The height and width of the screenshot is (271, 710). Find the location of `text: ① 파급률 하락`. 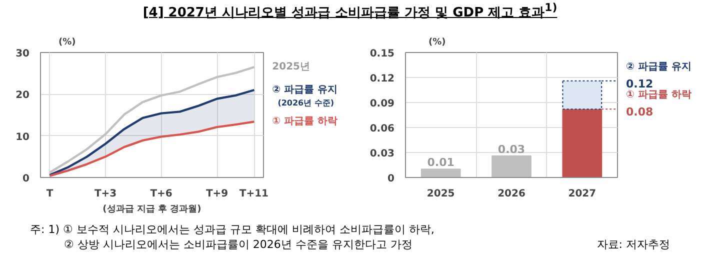

text: ① 파급률 하락 is located at coordinates (659, 95).